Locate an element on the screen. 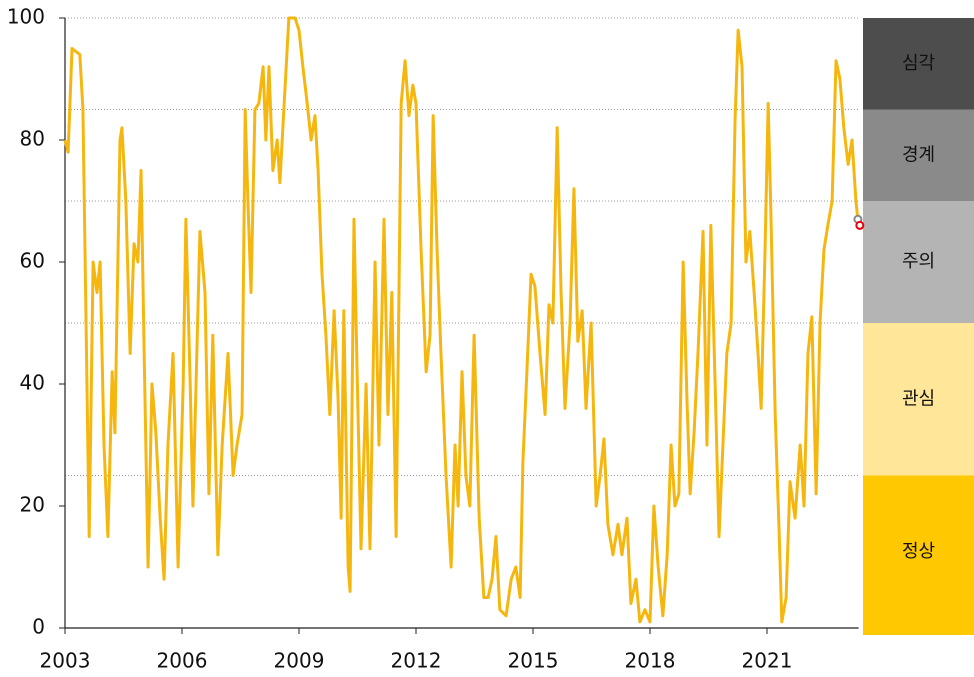 This screenshot has width=974, height=677. band-label: 주의 is located at coordinates (918, 261).